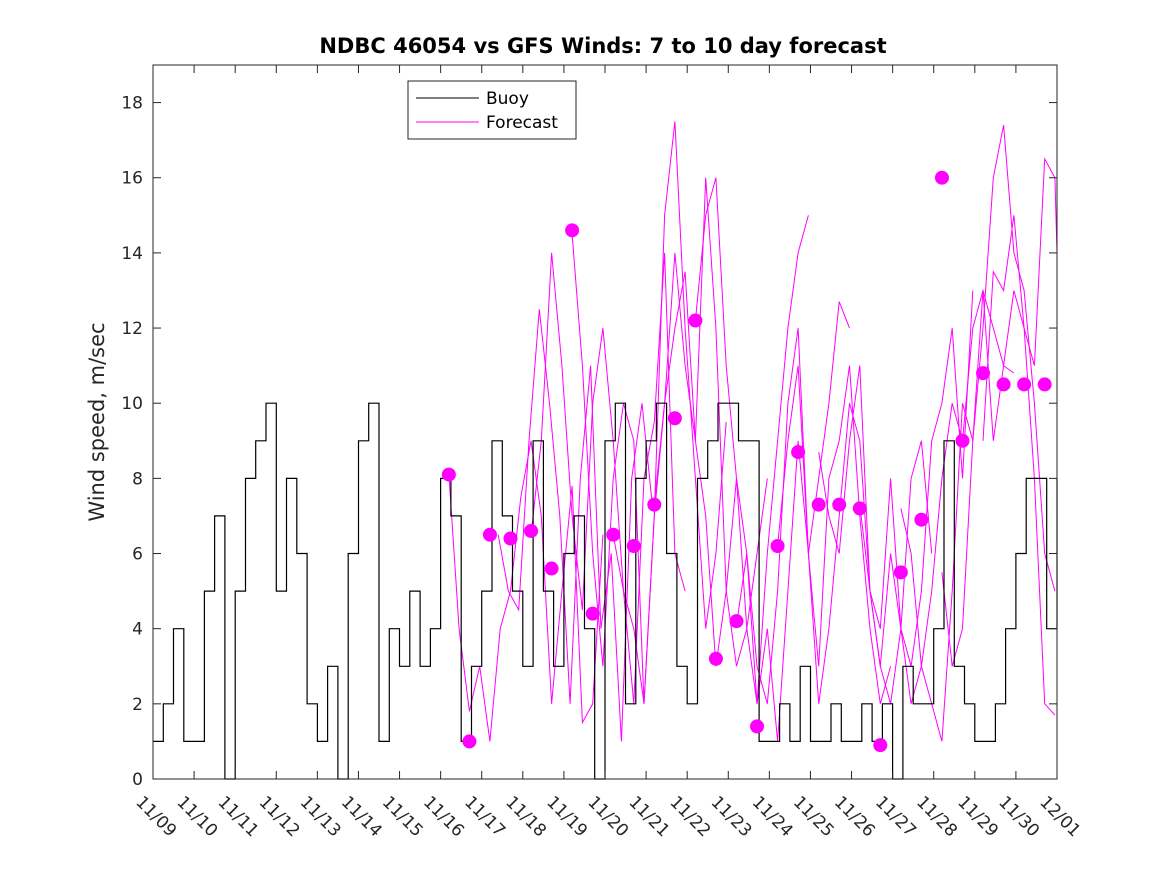 The image size is (1167, 875). I want to click on x-tick-label: 11/17, so click(484, 816).